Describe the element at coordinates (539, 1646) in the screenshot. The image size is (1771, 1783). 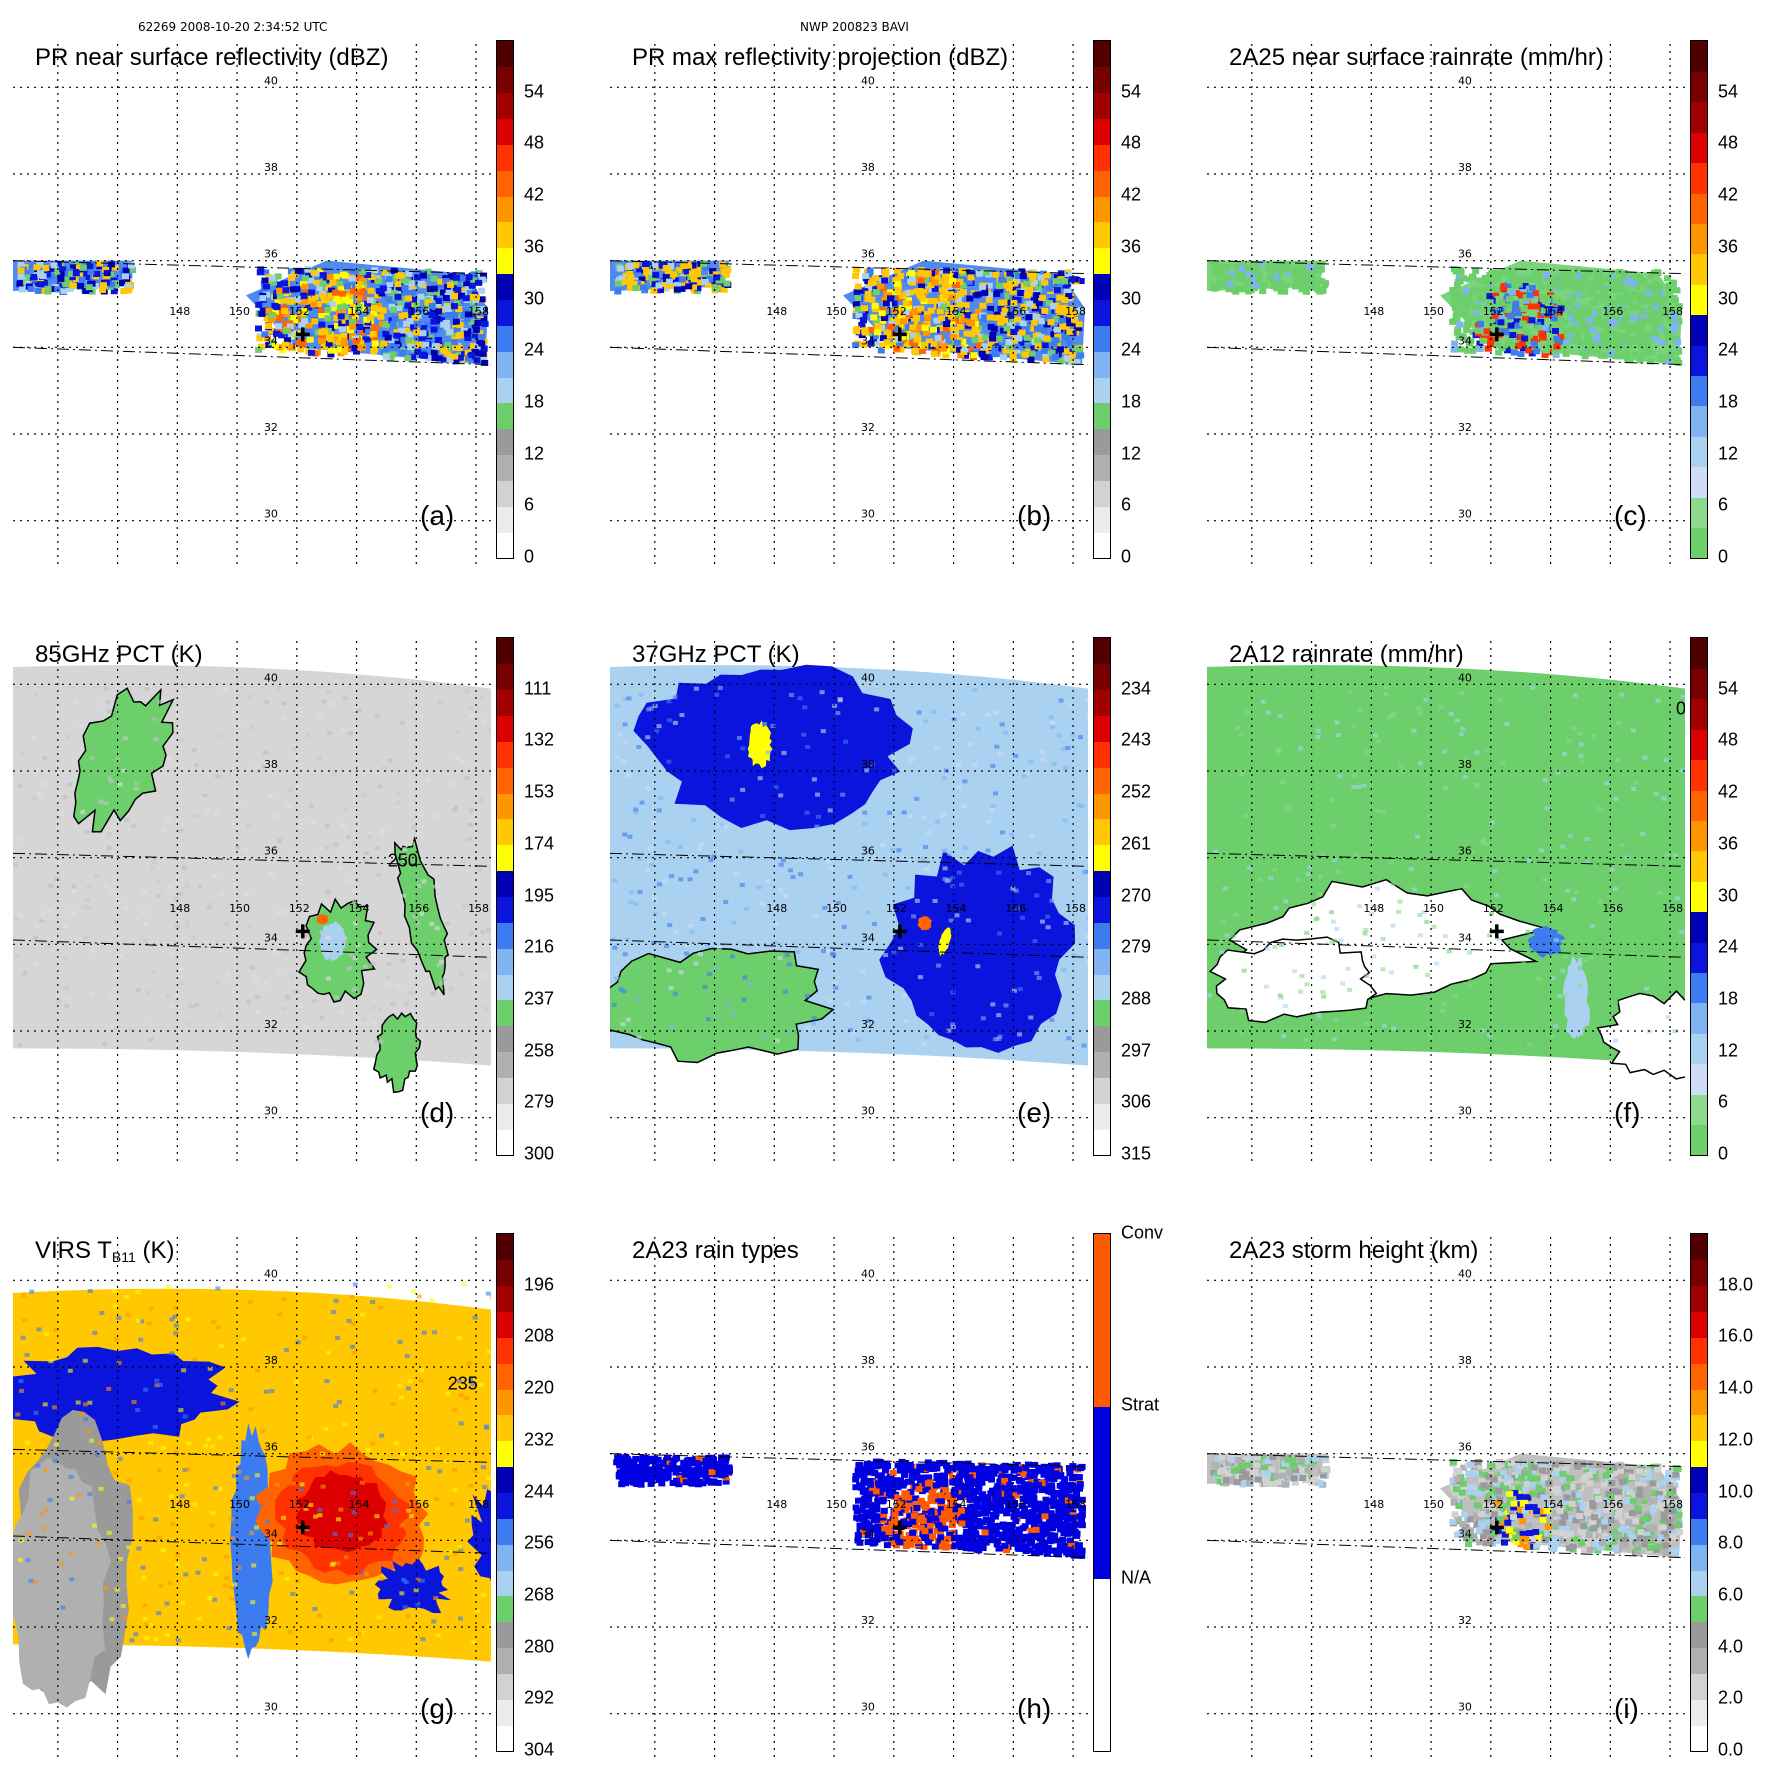
I see `colorbar-tick-label: 280` at that location.